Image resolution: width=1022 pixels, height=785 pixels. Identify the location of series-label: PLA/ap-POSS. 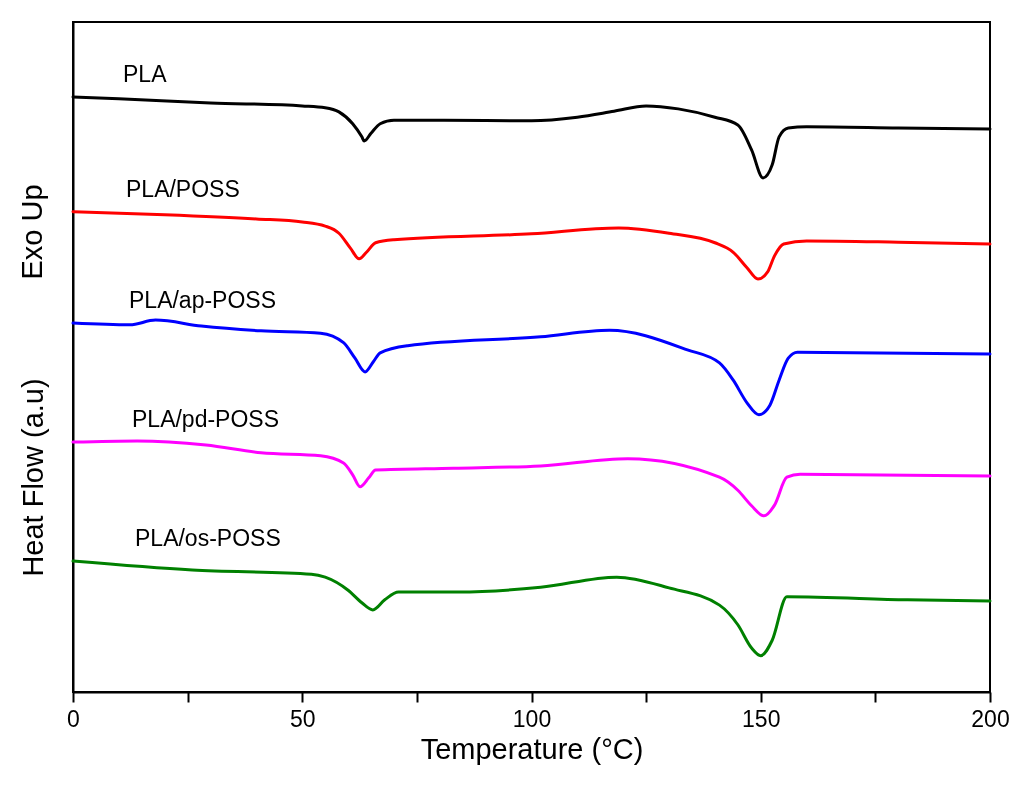
(203, 300).